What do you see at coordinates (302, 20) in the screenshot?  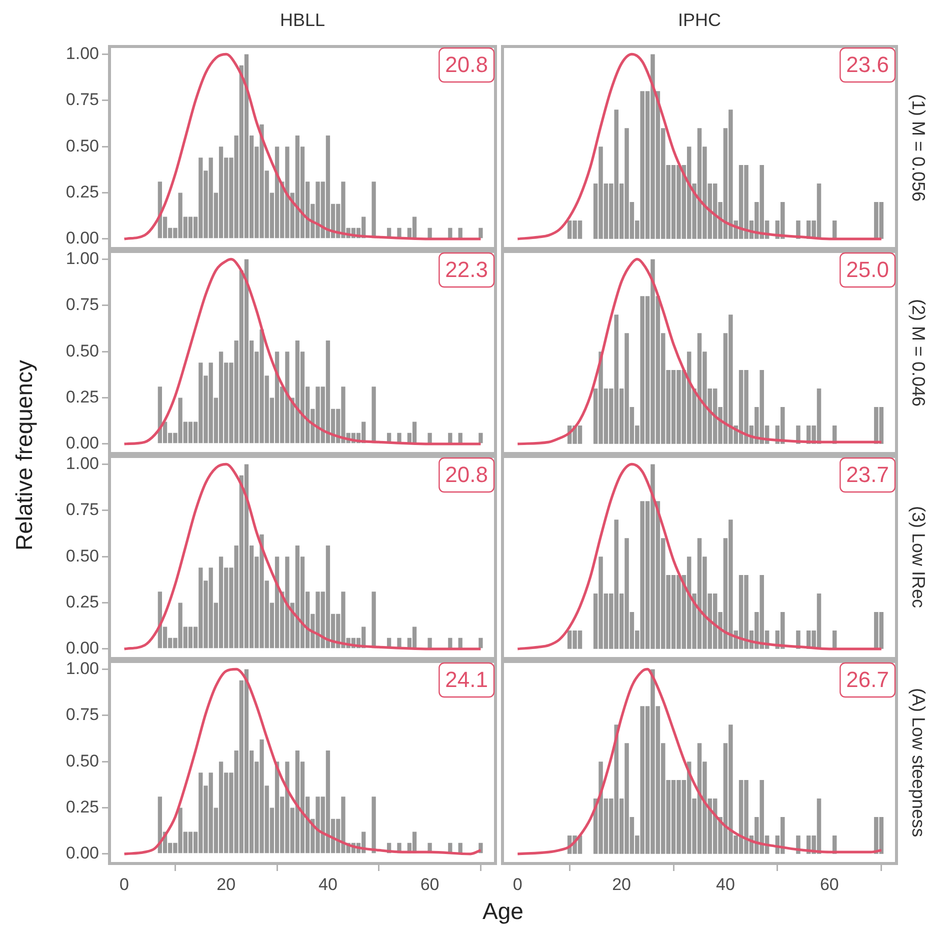 I see `chart-title: HBLL` at bounding box center [302, 20].